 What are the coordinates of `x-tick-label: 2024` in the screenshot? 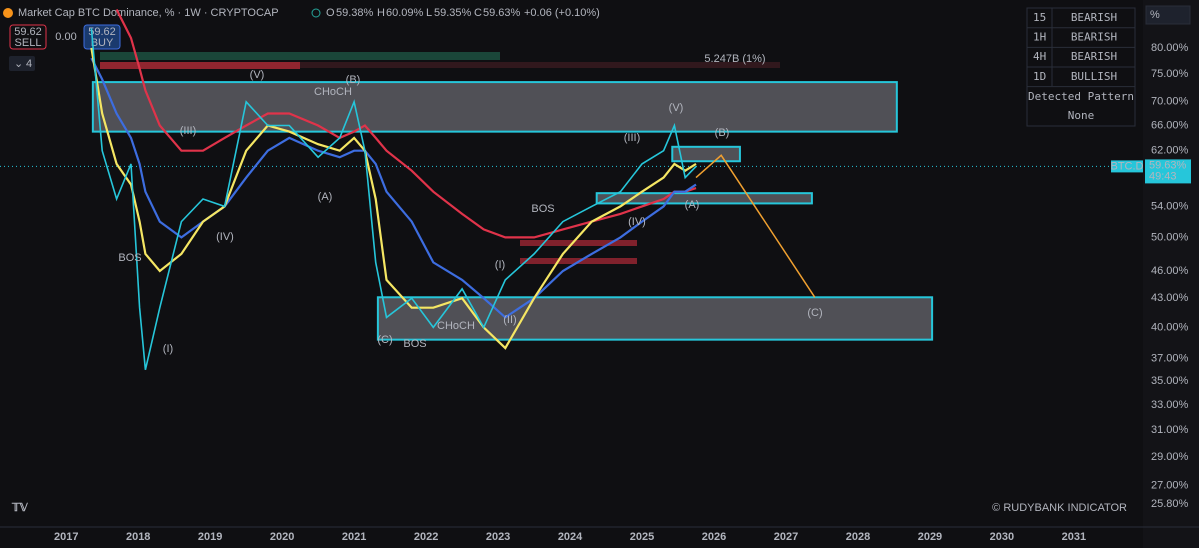 It's located at (570, 537).